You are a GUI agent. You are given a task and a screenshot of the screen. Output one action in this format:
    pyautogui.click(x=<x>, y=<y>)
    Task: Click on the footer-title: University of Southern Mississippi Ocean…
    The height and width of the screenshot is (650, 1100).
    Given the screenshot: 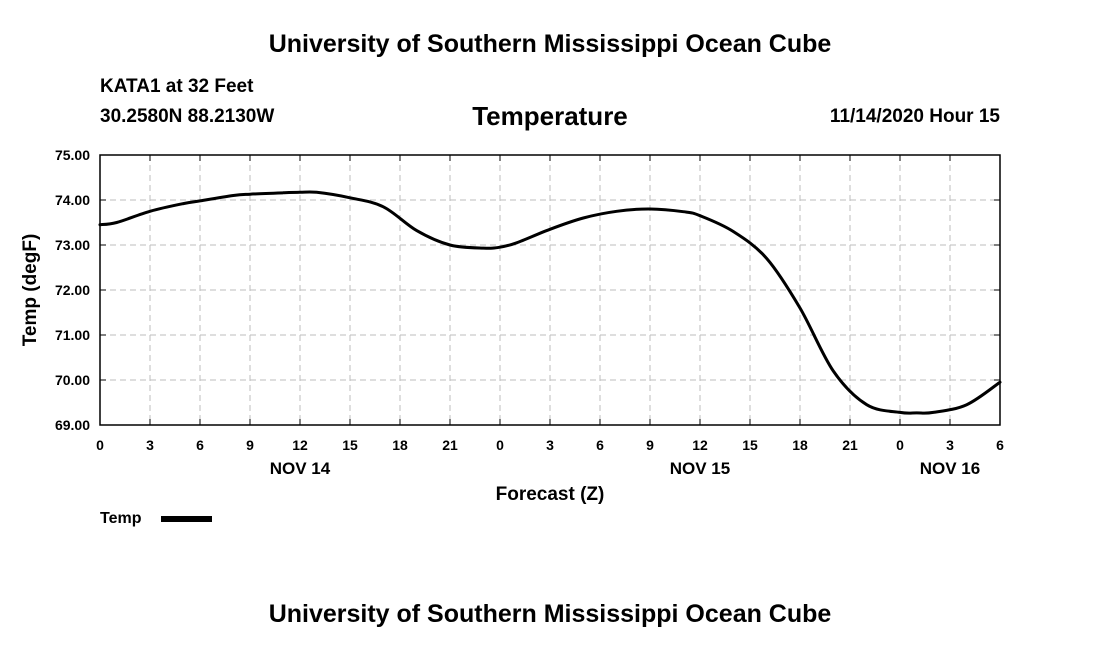 What is the action you would take?
    pyautogui.click(x=550, y=614)
    